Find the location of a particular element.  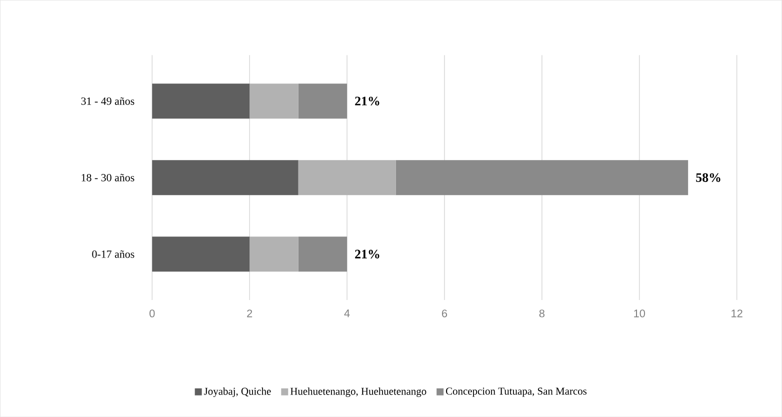

x-tick-label: 0 is located at coordinates (152, 313).